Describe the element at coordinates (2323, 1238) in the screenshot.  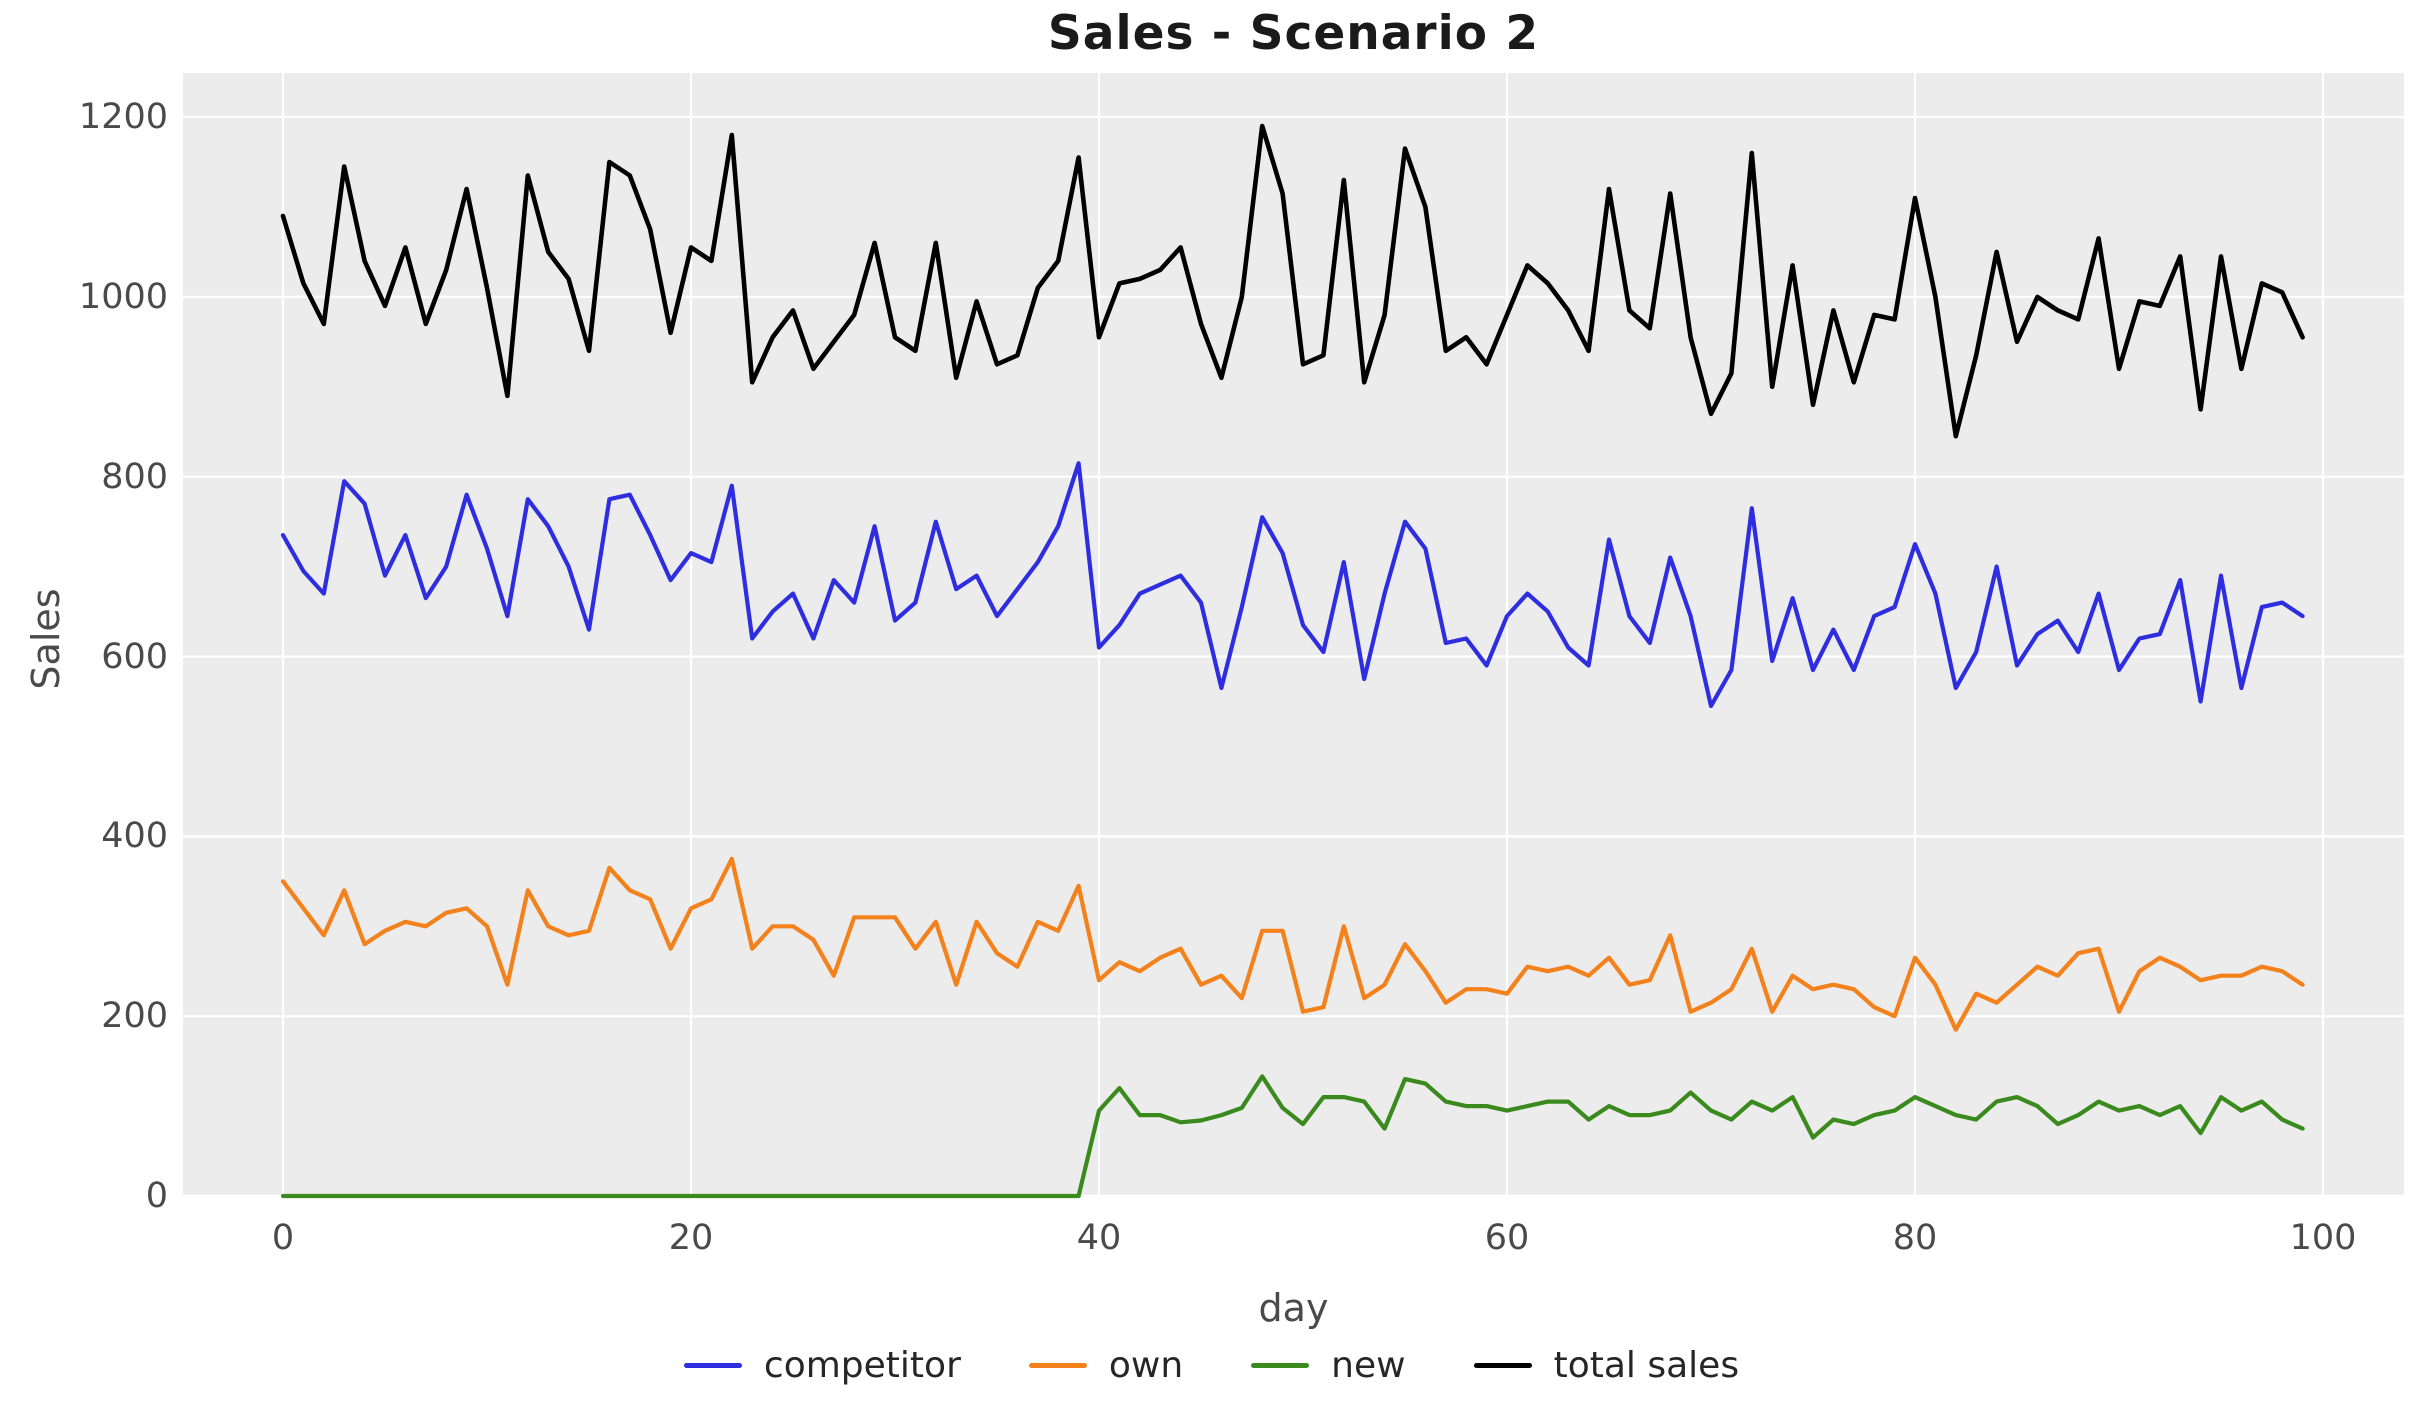
I see `x-tick-label: 100` at that location.